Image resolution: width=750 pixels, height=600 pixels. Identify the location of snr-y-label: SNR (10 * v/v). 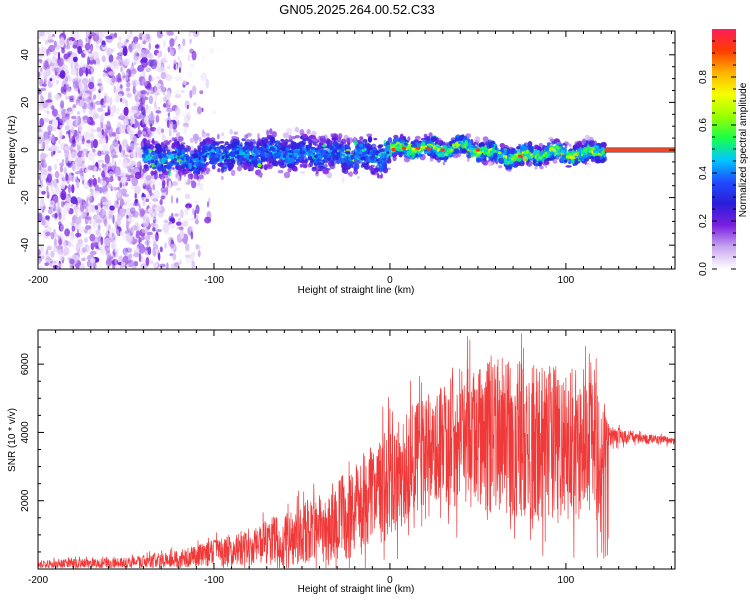
(12, 440).